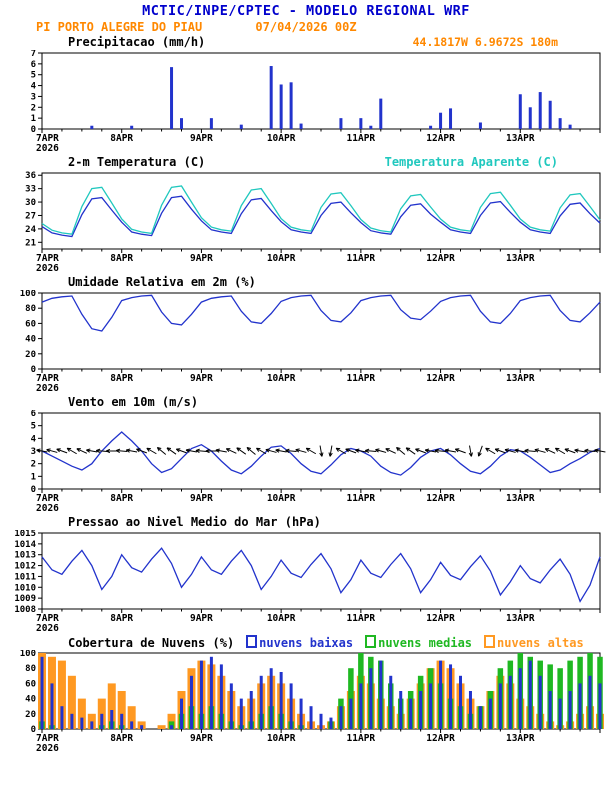  Describe the element at coordinates (25, 545) in the screenshot. I see `svg-text: 1014` at that location.